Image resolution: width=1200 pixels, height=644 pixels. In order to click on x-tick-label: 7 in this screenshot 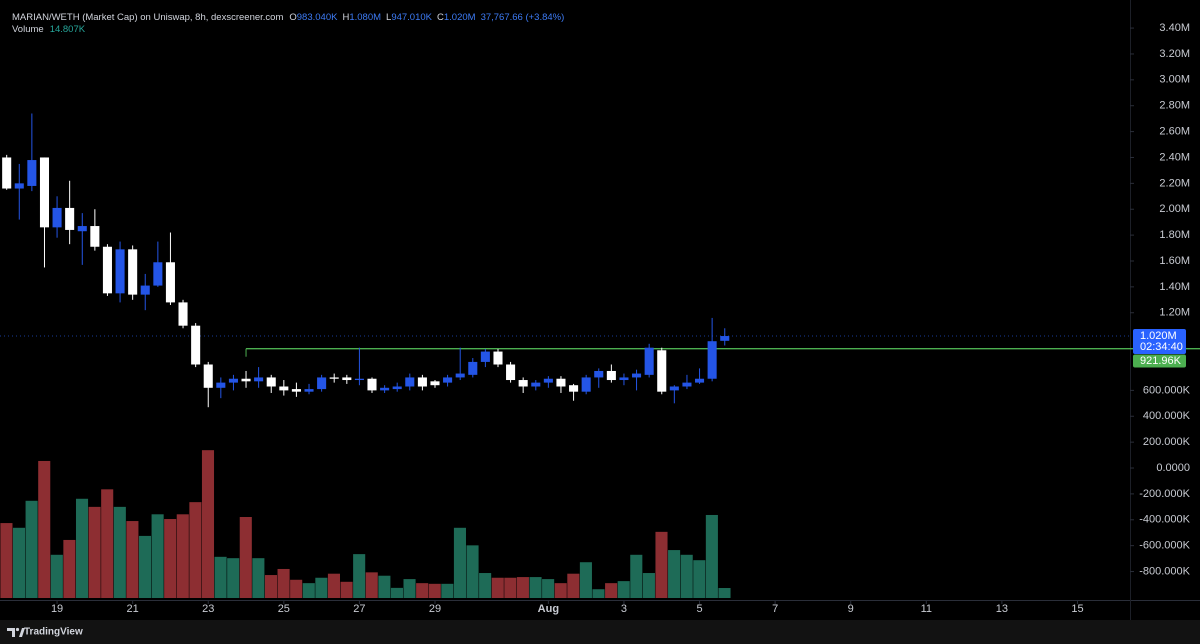, I will do `click(775, 609)`.